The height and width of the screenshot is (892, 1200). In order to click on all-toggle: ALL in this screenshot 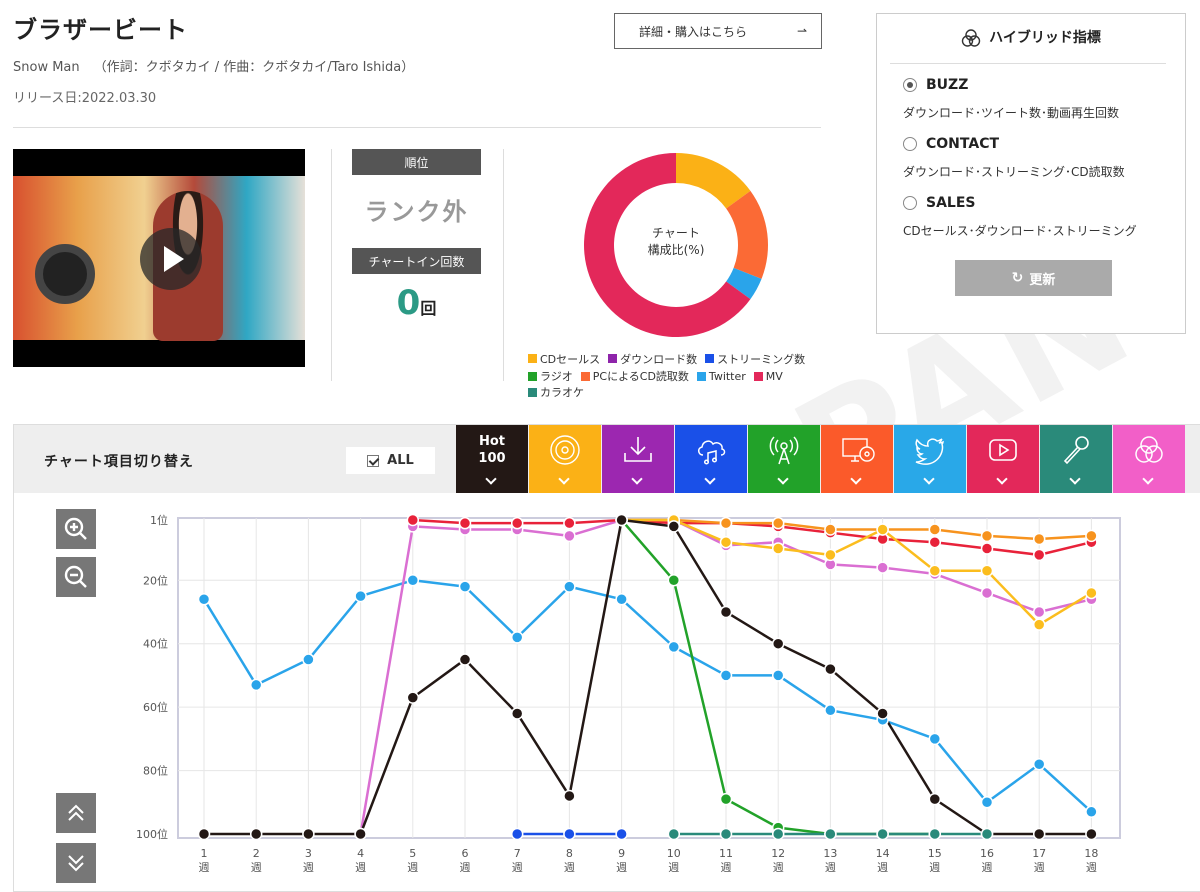, I will do `click(390, 460)`.